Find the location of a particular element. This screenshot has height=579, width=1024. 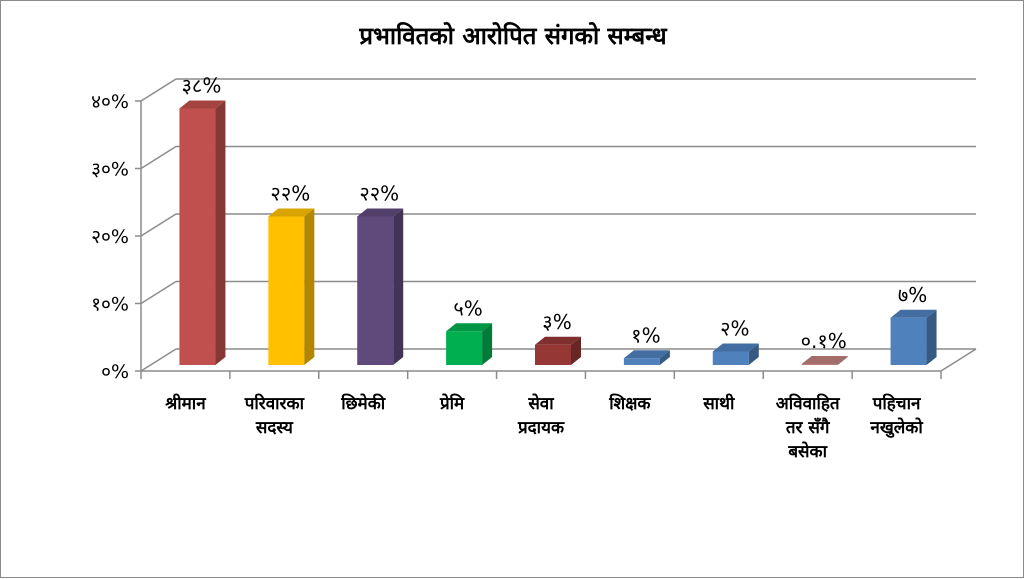

x-tick-label: पहिचान is located at coordinates (896, 403).